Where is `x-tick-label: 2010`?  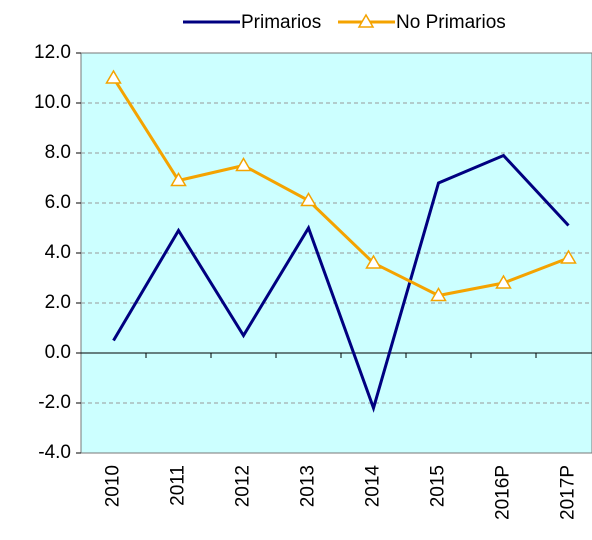 x-tick-label: 2010 is located at coordinates (113, 486).